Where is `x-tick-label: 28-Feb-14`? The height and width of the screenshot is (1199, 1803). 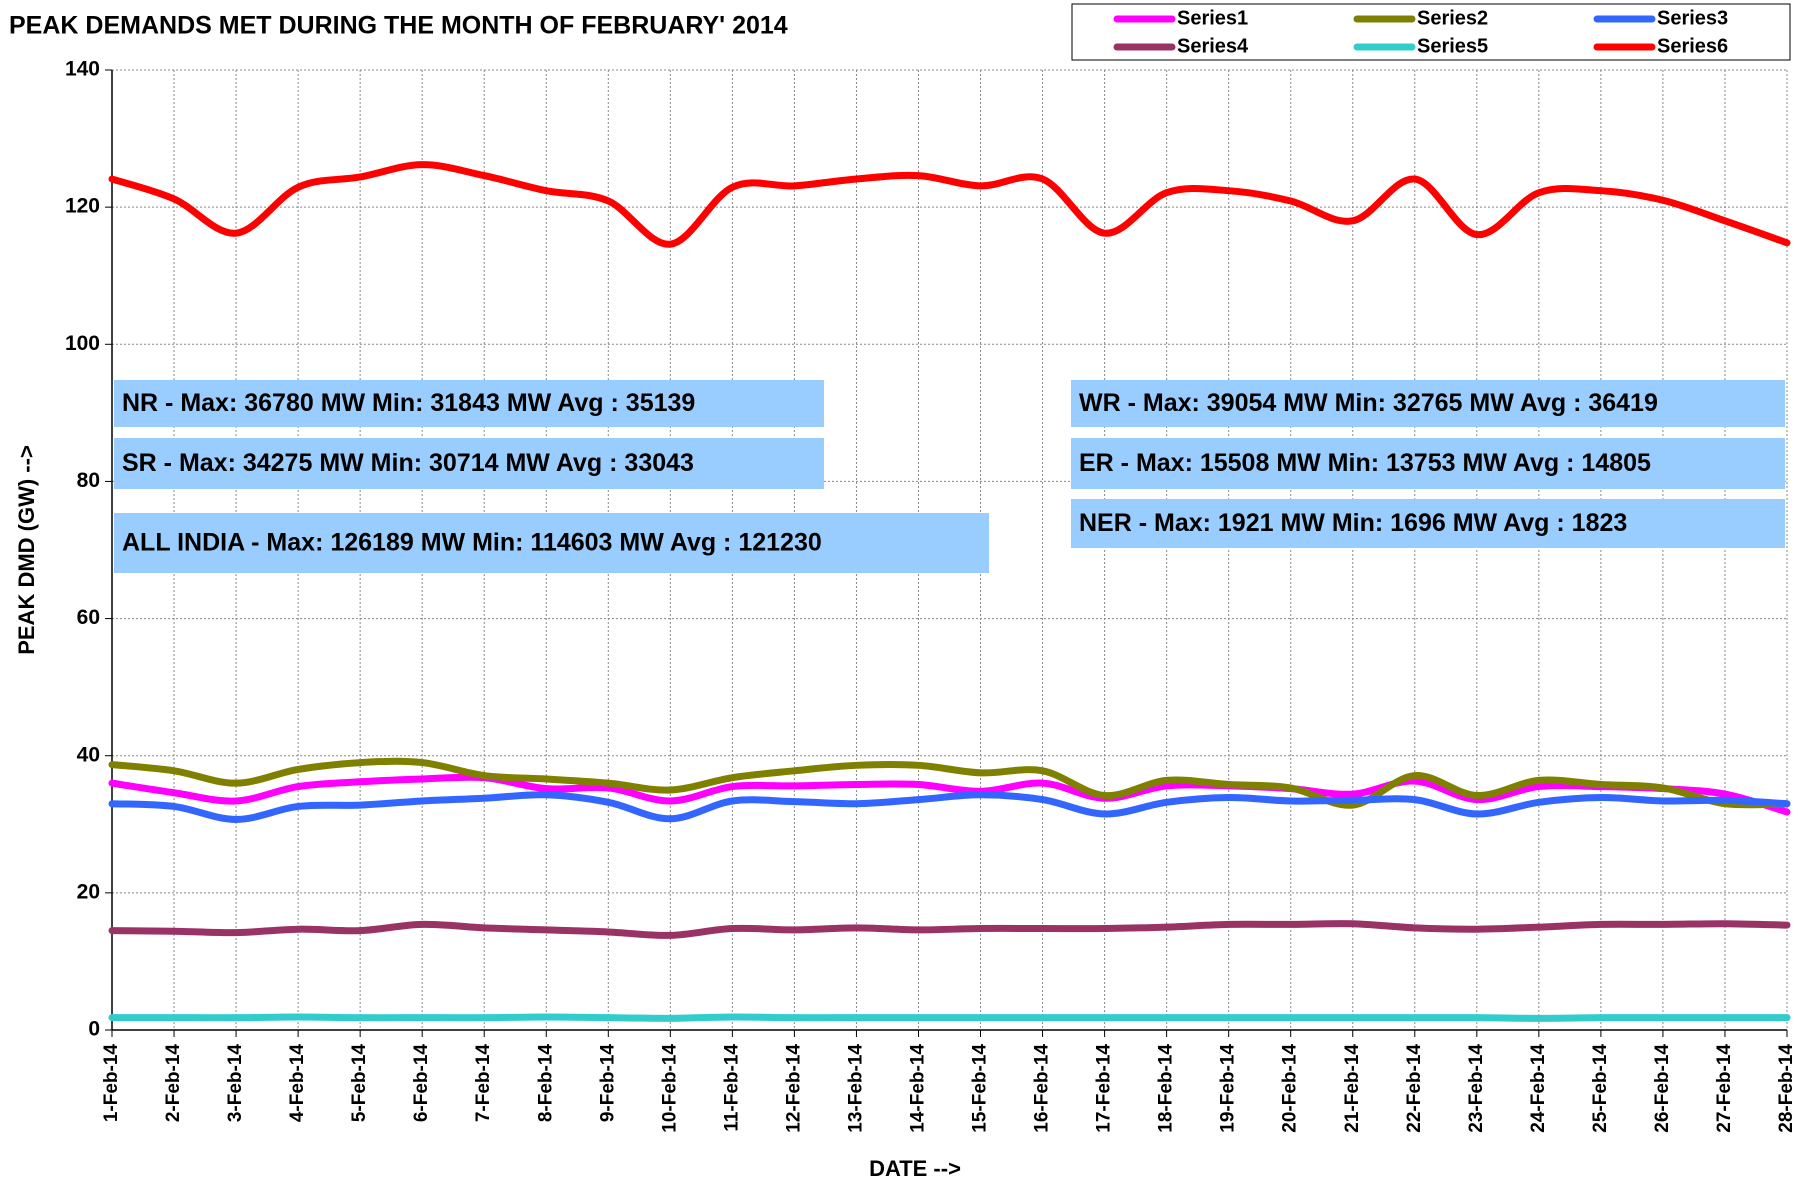
x-tick-label: 28-Feb-14 is located at coordinates (1786, 1088).